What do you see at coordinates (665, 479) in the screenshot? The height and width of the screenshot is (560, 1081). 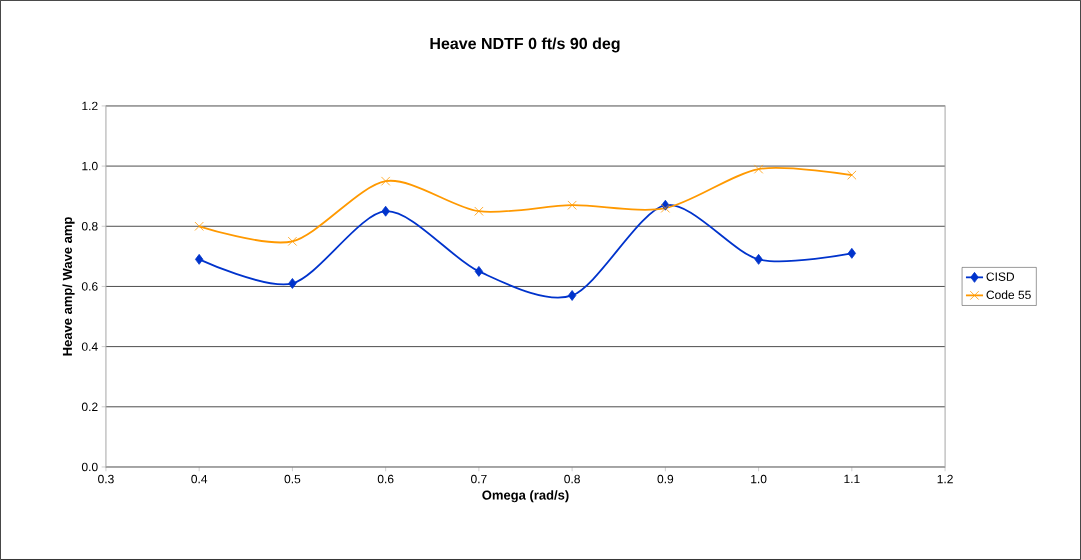 I see `x-tick-label: 0.9` at bounding box center [665, 479].